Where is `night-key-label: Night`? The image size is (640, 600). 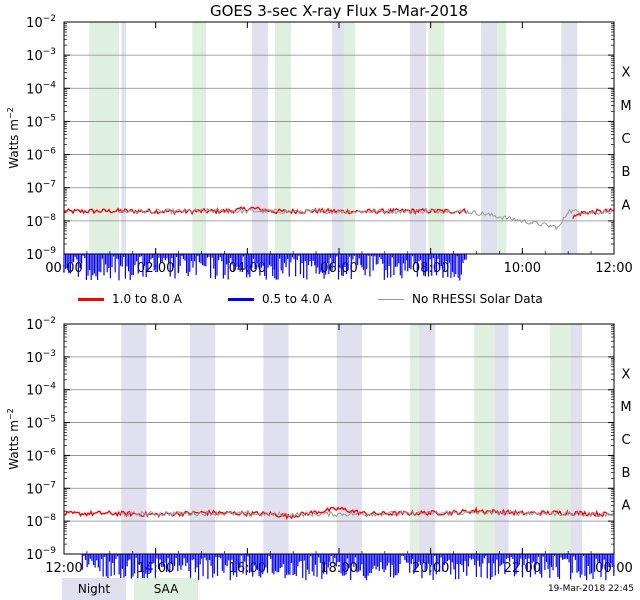 night-key-label: Night is located at coordinates (94, 589).